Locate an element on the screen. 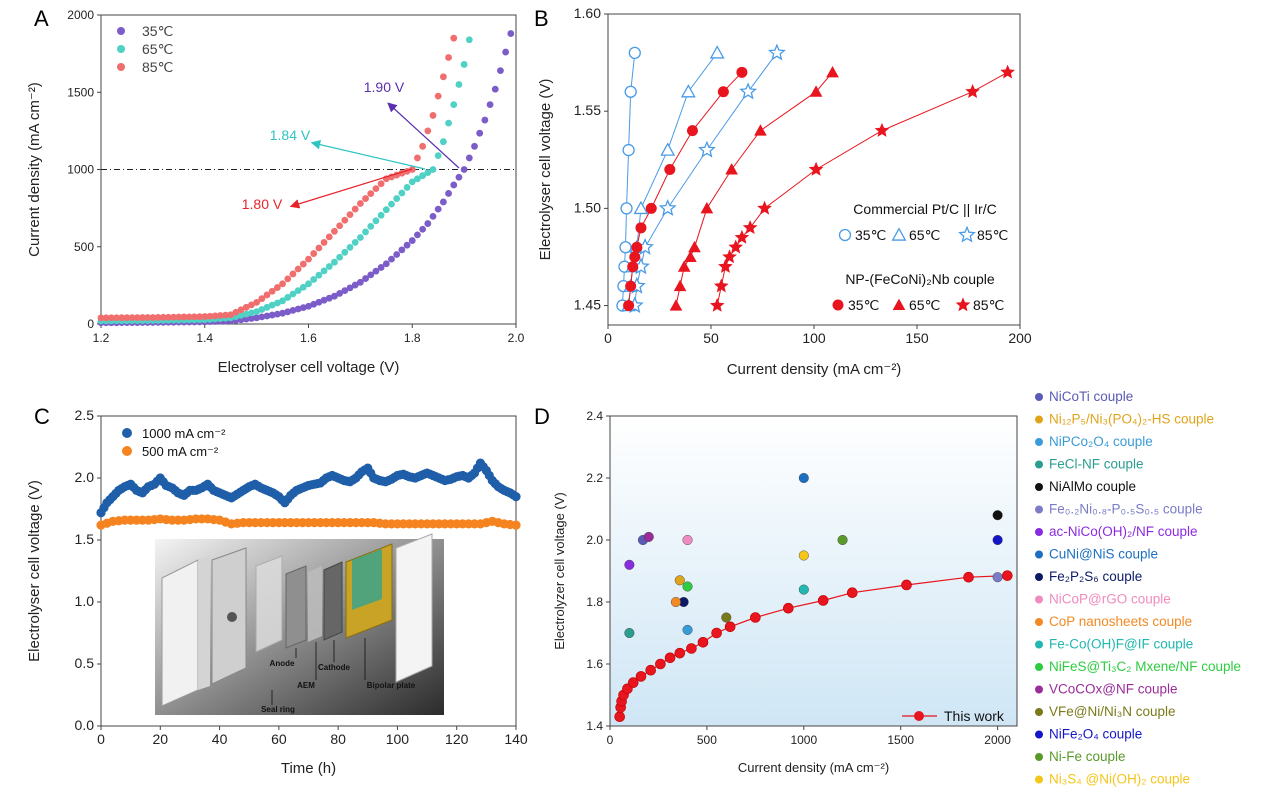 This screenshot has height=807, width=1280. y-tick-label: 2.5 is located at coordinates (85, 415).